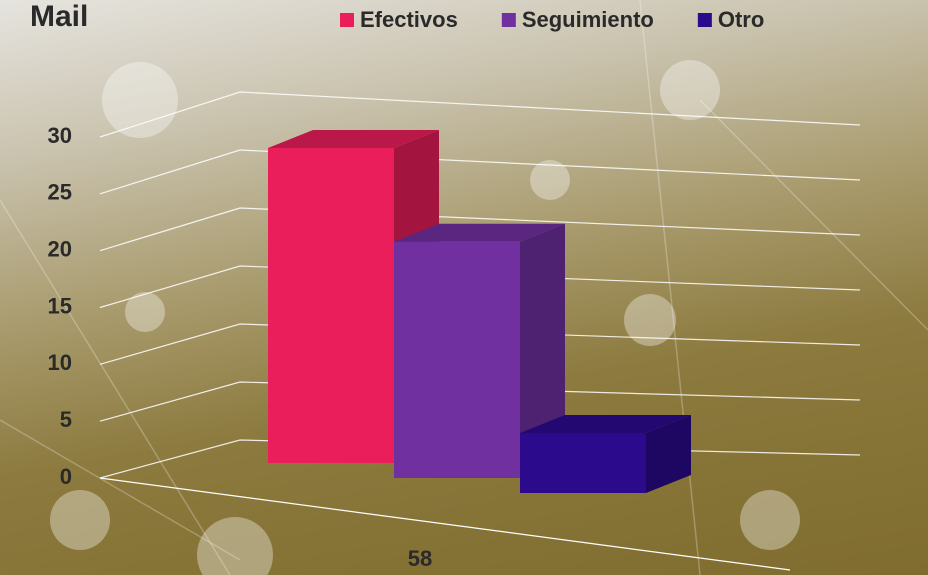  Describe the element at coordinates (60, 305) in the screenshot. I see `y-tick-label: 15` at that location.